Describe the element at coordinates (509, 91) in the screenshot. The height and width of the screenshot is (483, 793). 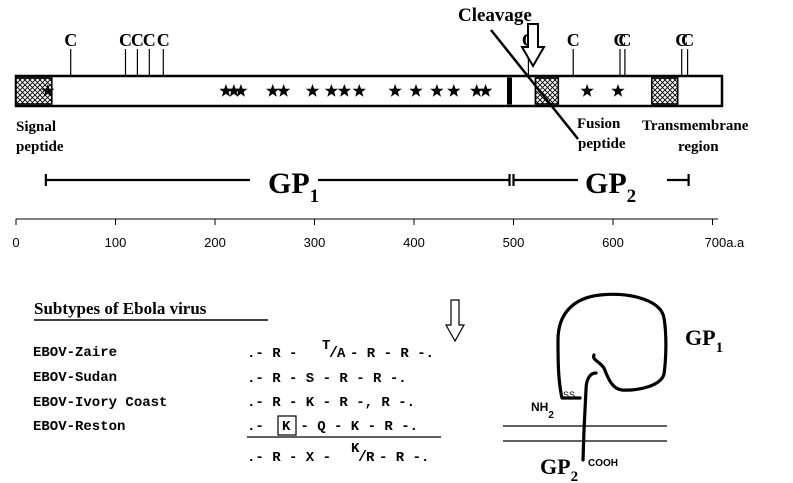
I see `cleavage-site-domain` at that location.